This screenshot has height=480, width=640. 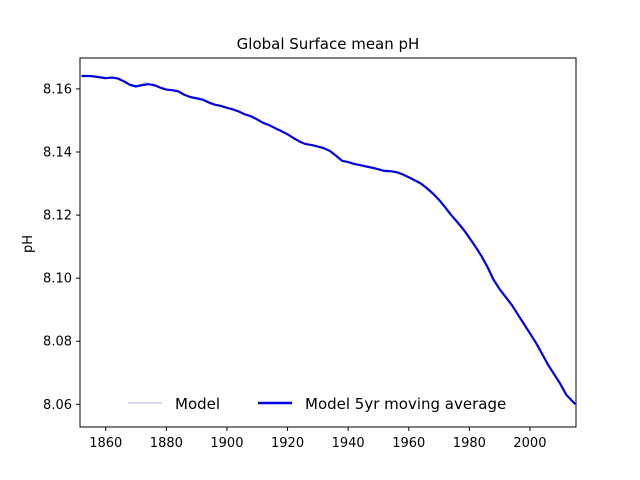 What do you see at coordinates (57, 152) in the screenshot?
I see `y-tick-label: 8.14` at bounding box center [57, 152].